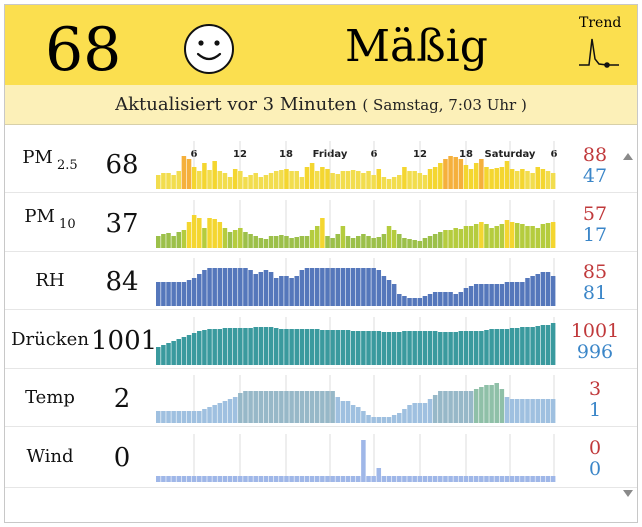 The height and width of the screenshot is (527, 642). What do you see at coordinates (122, 458) in the screenshot?
I see `metric-value: 0` at bounding box center [122, 458].